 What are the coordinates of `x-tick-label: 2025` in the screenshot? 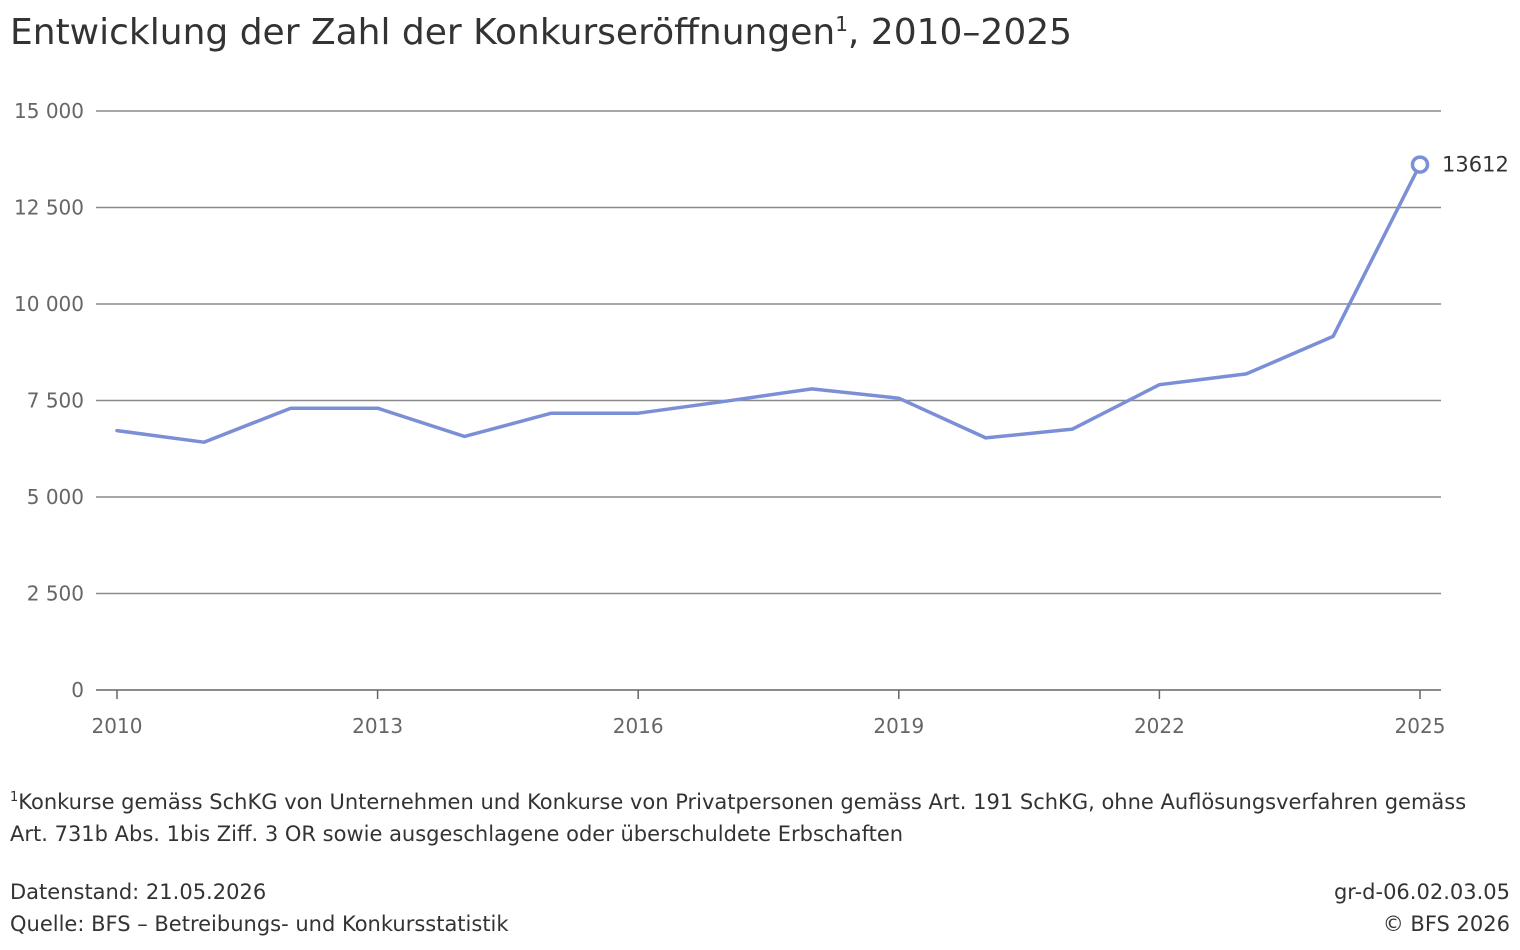 It's located at (1420, 726).